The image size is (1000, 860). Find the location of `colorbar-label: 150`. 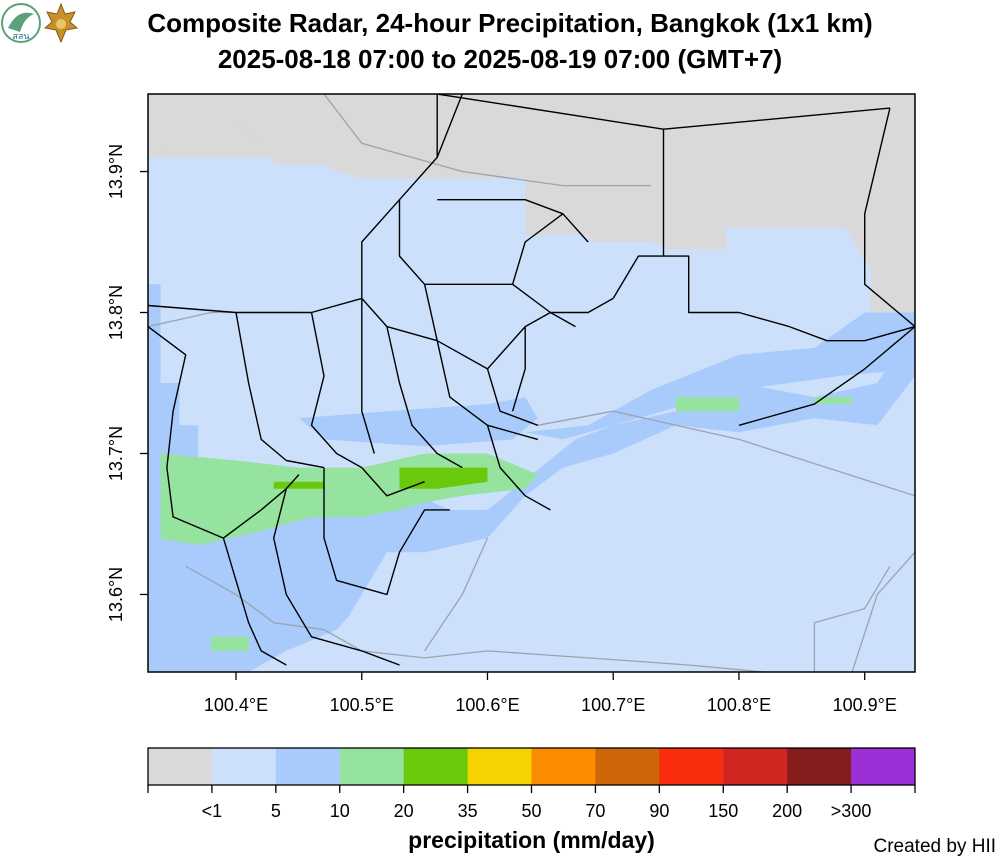

colorbar-label: 150 is located at coordinates (723, 811).